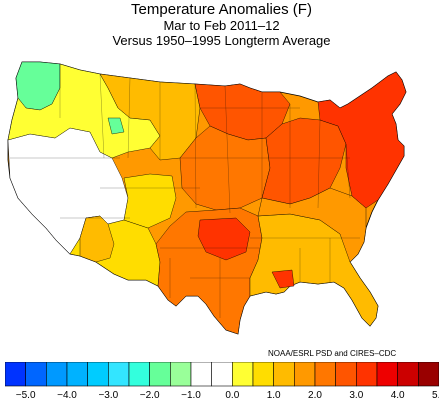  Describe the element at coordinates (283, 279) in the screenshot. I see `region-louisiana-hot` at that location.